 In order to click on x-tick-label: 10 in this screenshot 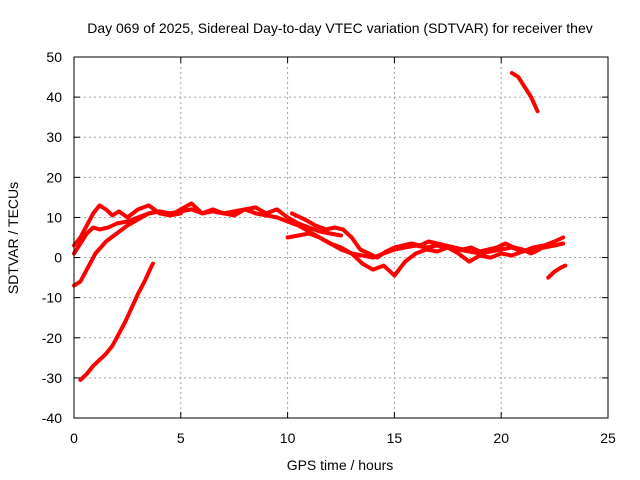, I will do `click(288, 438)`.